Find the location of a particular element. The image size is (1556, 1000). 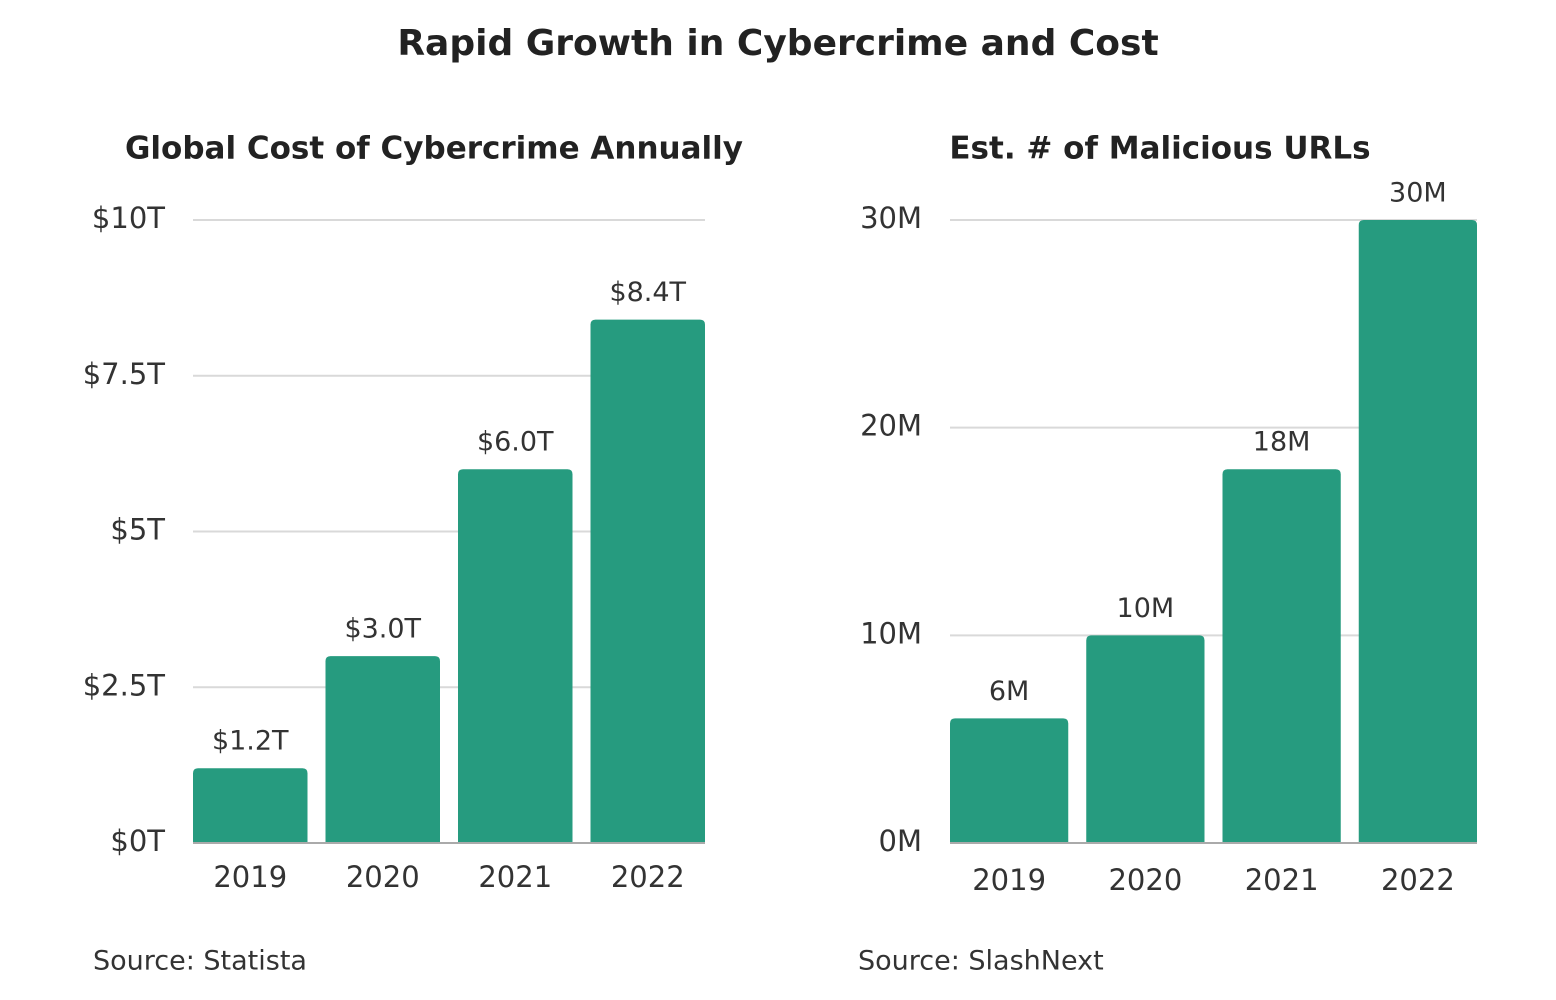

value-label: 18M is located at coordinates (1282, 442).